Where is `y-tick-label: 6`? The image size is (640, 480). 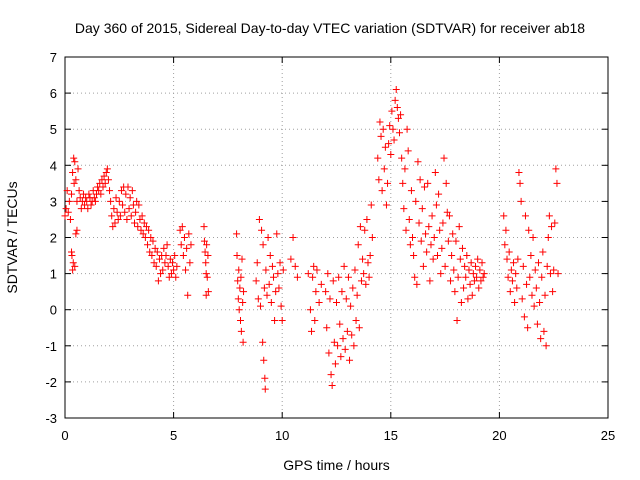
y-tick-label: 6 is located at coordinates (53, 93).